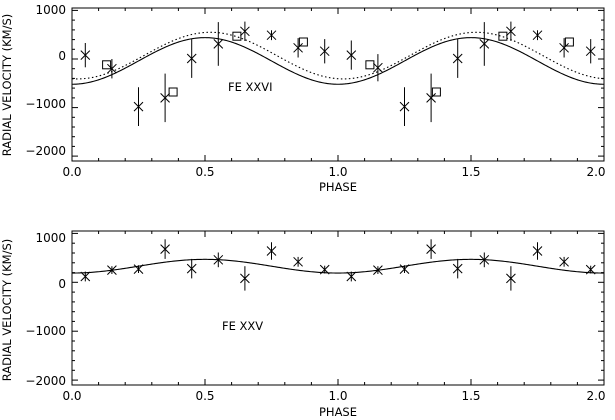 The height and width of the screenshot is (420, 615). I want to click on data-points, so click(338, 265).